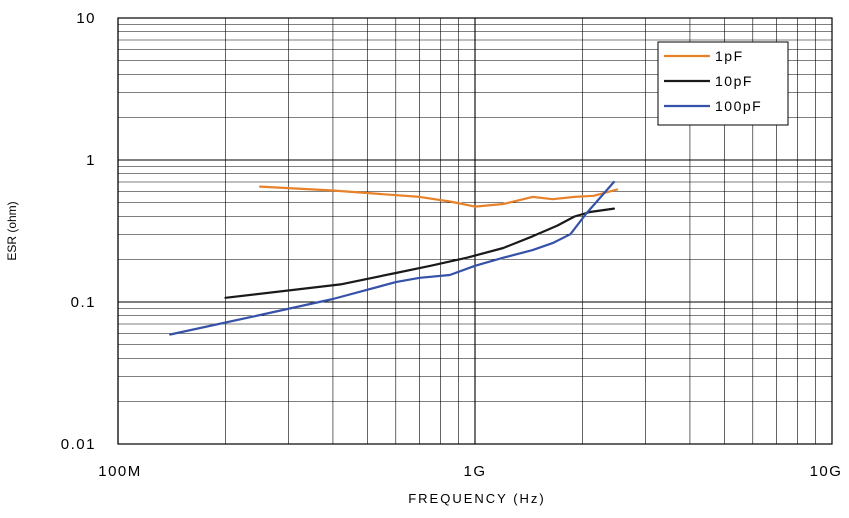 The image size is (849, 518). I want to click on legend-label-10pf: 10pF, so click(734, 81).